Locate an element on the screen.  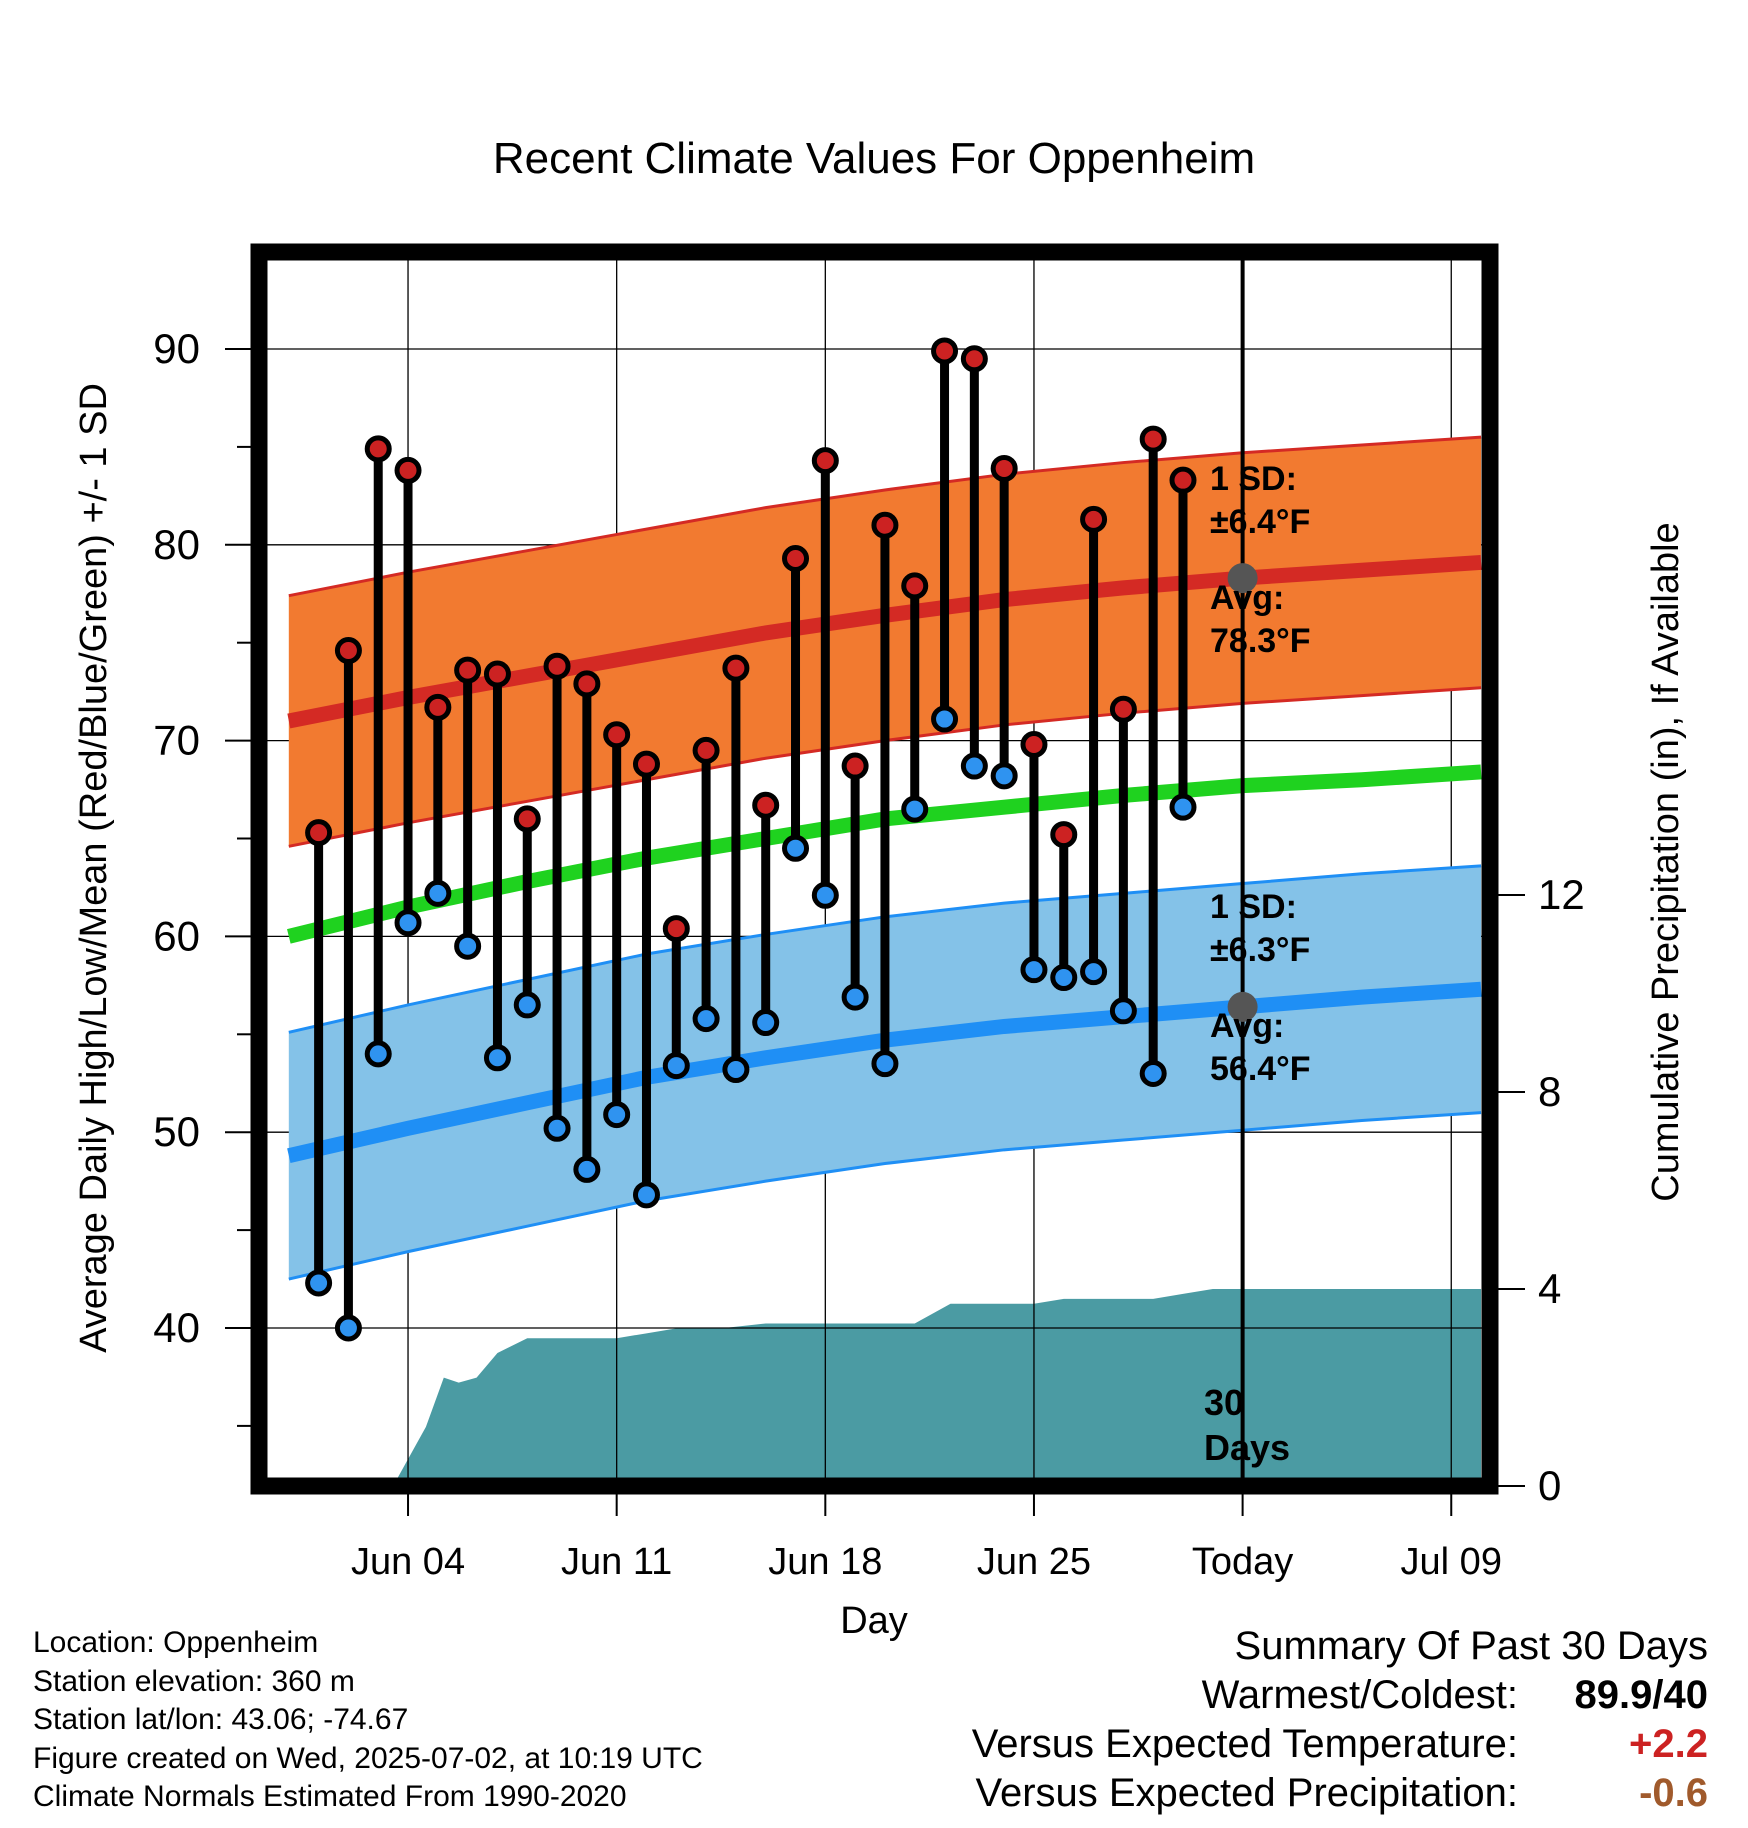
y-left-tick-label: 60 is located at coordinates (176, 935).